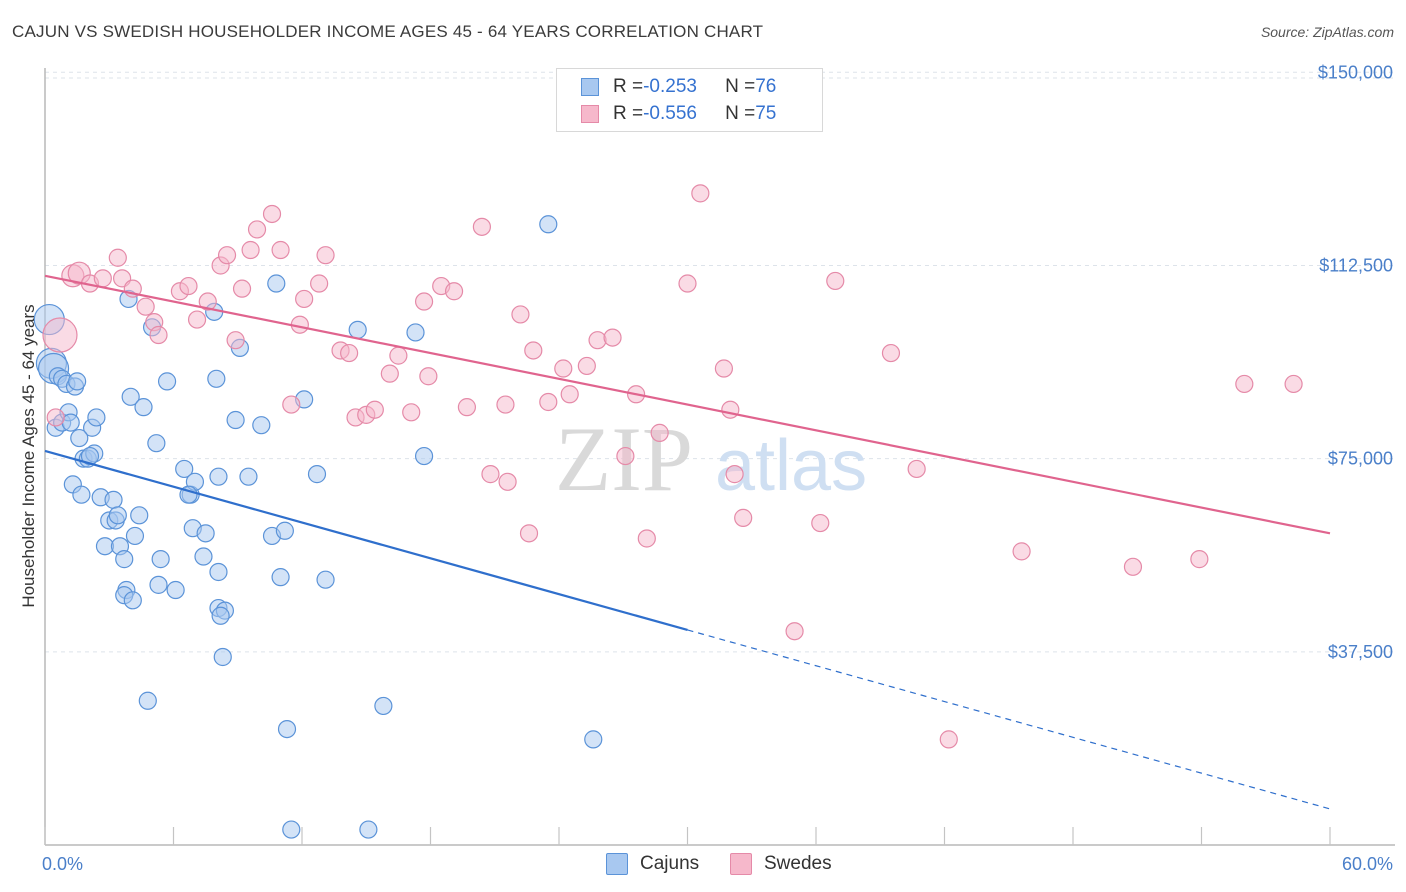  What do you see at coordinates (1009, 719) in the screenshot?
I see `cajuns-trendline-extension` at bounding box center [1009, 719].